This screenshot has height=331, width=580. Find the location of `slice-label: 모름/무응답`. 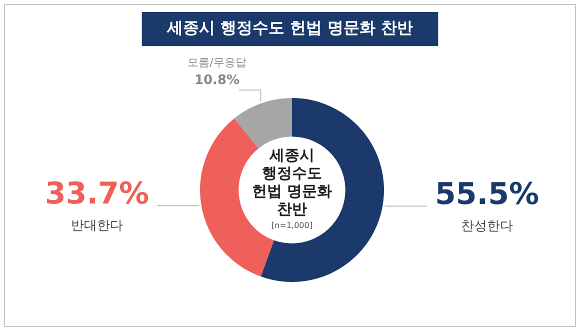

slice-label: 모름/무응답 is located at coordinates (217, 62).